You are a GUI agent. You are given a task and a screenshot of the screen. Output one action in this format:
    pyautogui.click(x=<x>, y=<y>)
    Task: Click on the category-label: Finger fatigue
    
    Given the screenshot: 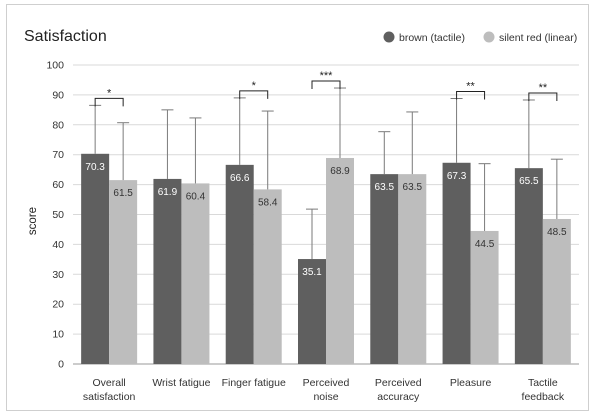 What is the action you would take?
    pyautogui.click(x=254, y=383)
    